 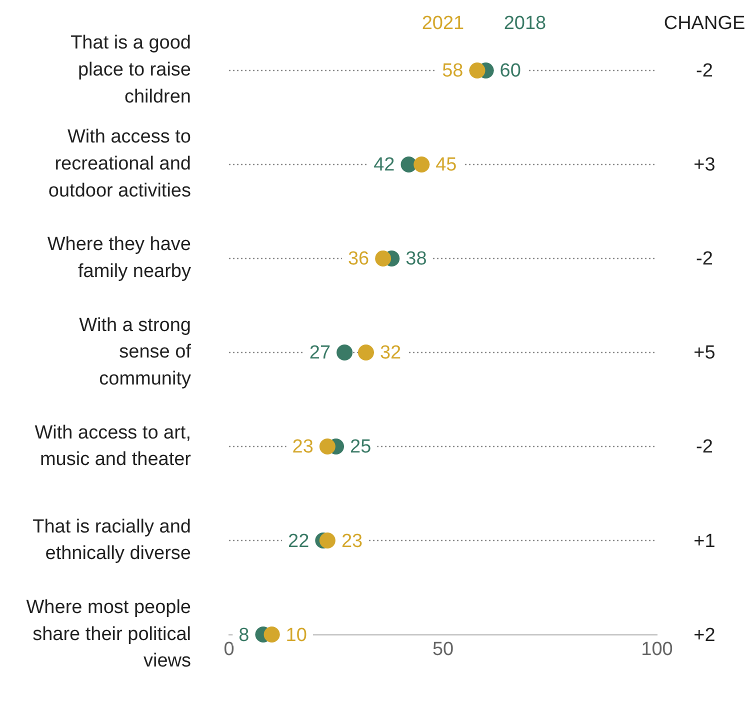 I want to click on data-label: 22, so click(x=299, y=541).